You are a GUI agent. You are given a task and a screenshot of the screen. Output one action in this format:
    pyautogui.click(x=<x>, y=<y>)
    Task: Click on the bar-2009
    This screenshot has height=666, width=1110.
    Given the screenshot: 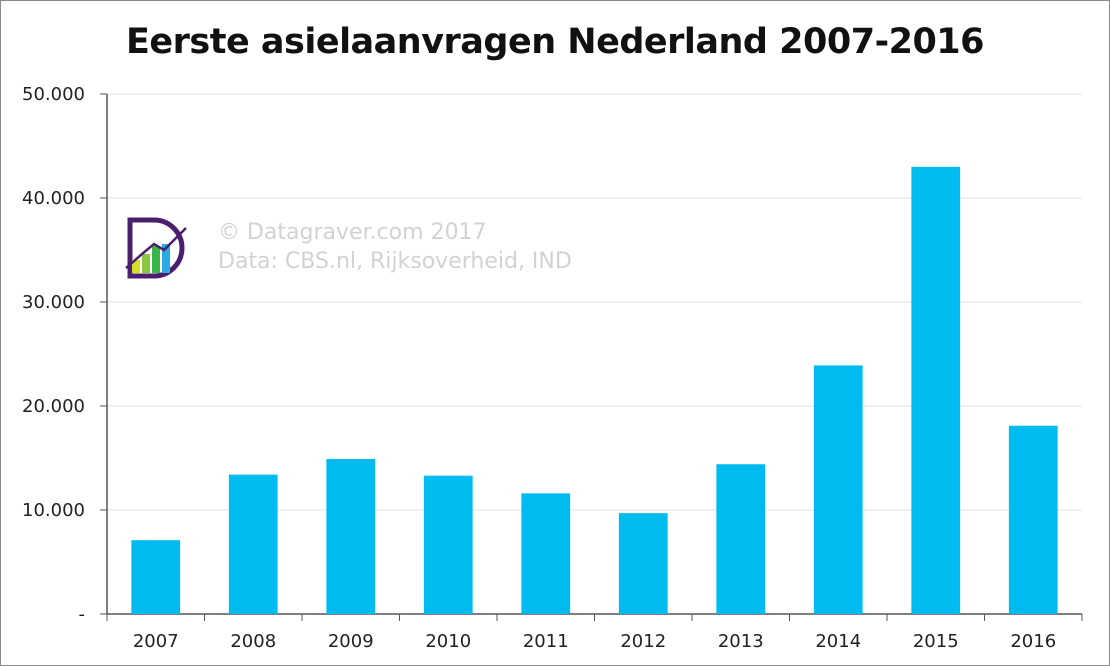 What is the action you would take?
    pyautogui.click(x=351, y=536)
    